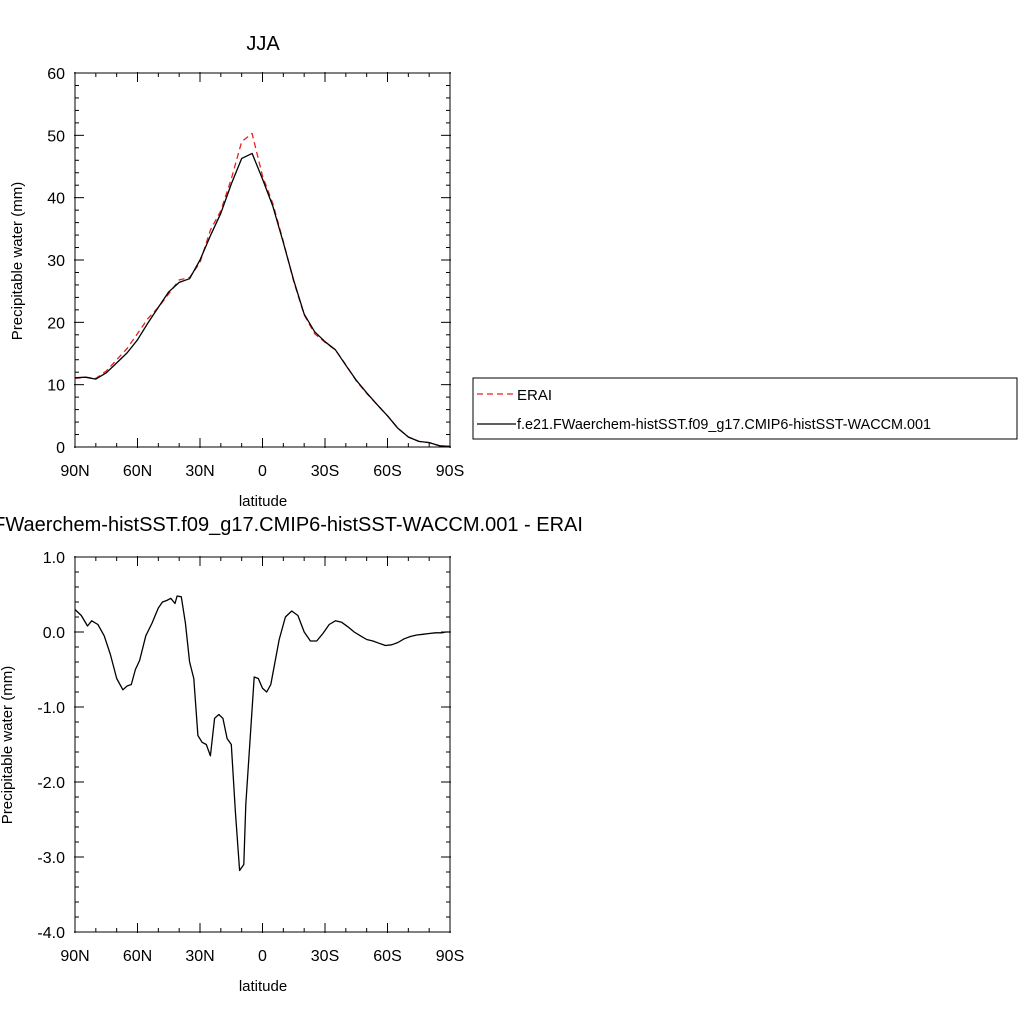  Describe the element at coordinates (51, 708) in the screenshot. I see `bottom-y-tick-label: -1.0` at that location.